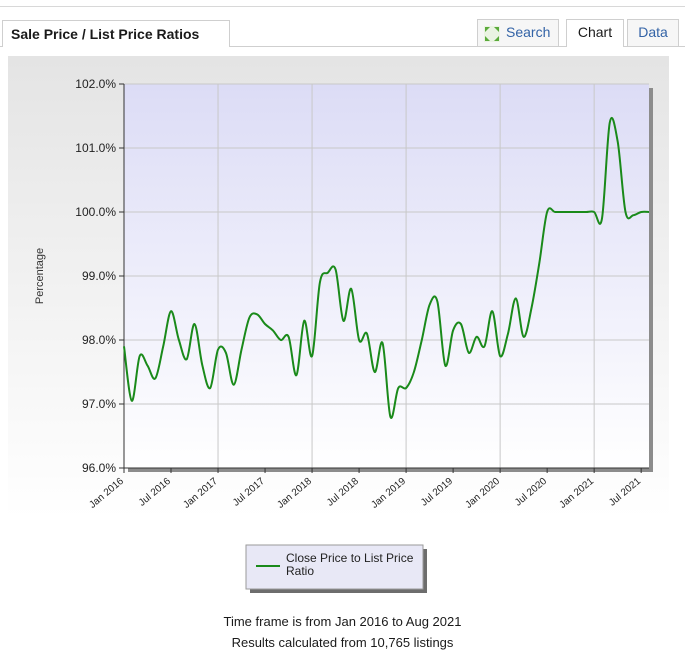 The width and height of the screenshot is (685, 653). What do you see at coordinates (95, 148) in the screenshot?
I see `y-tick-label: 101.0%` at bounding box center [95, 148].